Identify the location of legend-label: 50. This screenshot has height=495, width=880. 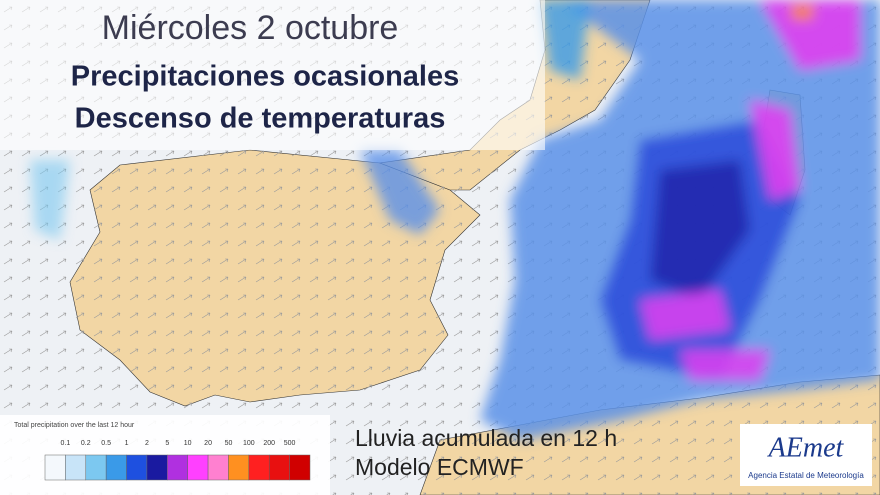
(229, 443).